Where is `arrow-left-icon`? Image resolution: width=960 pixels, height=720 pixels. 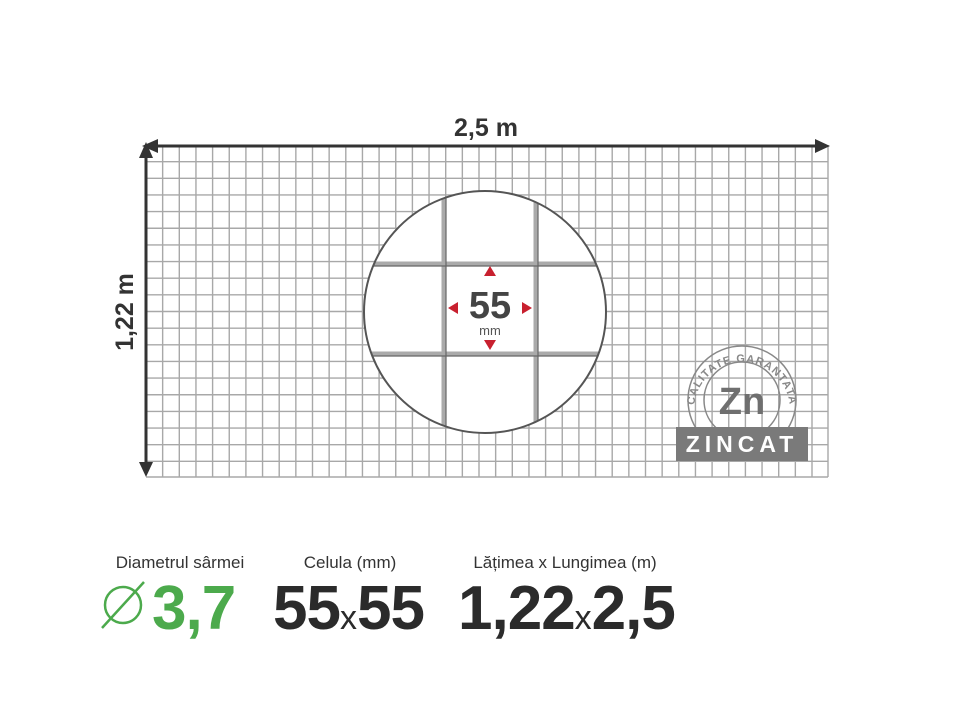
arrow-left-icon is located at coordinates (150, 146).